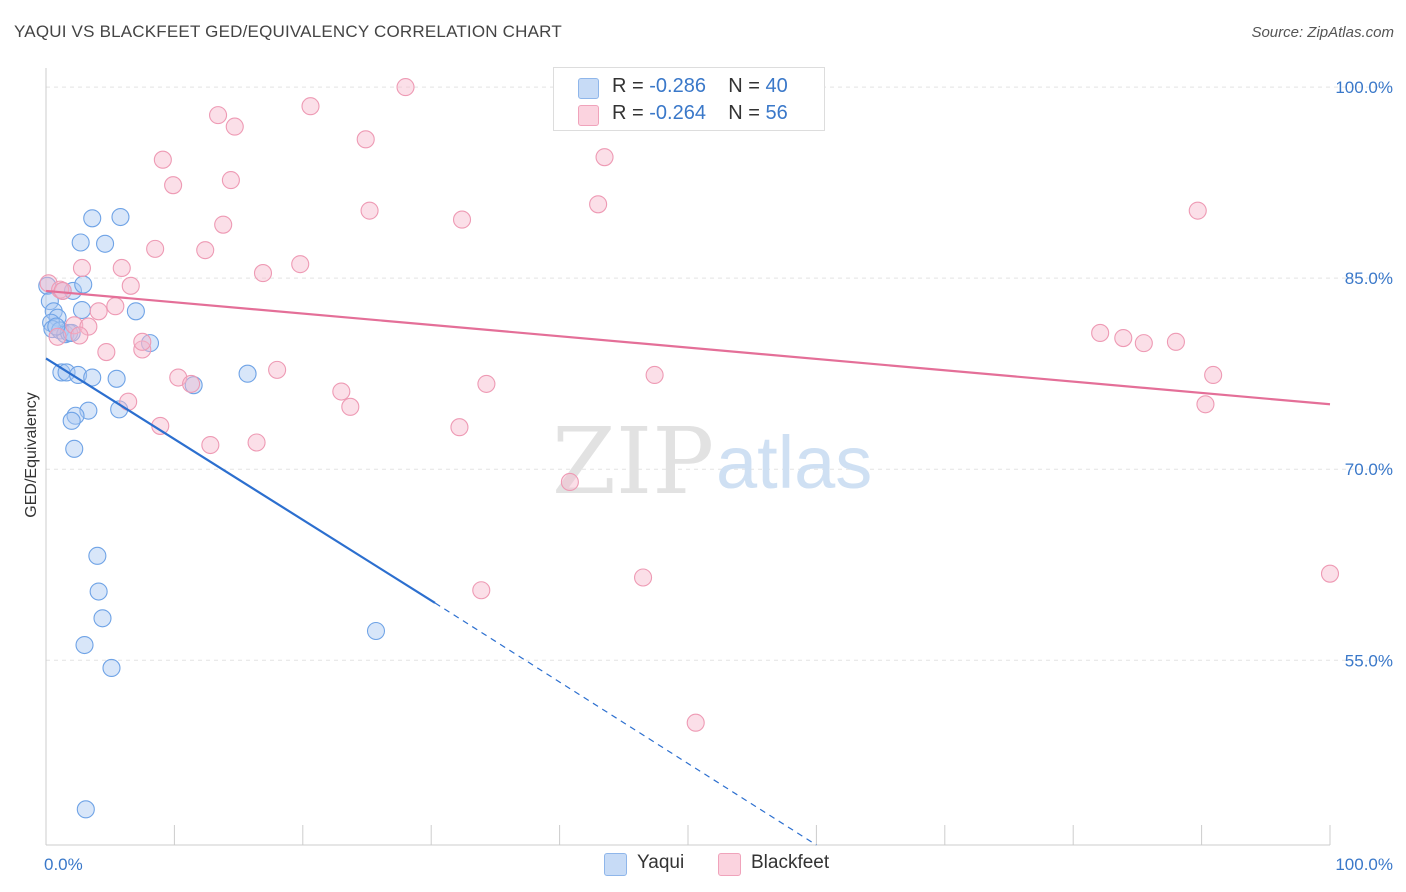 This screenshot has height=892, width=1406. What do you see at coordinates (794, 462) in the screenshot?
I see `watermark-atlas: atlas` at bounding box center [794, 462].